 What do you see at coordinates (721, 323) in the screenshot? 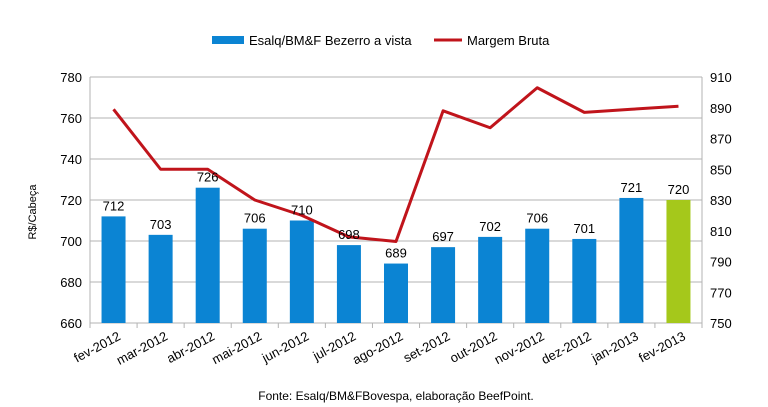
I see `y2-tick-label: 750` at bounding box center [721, 323].